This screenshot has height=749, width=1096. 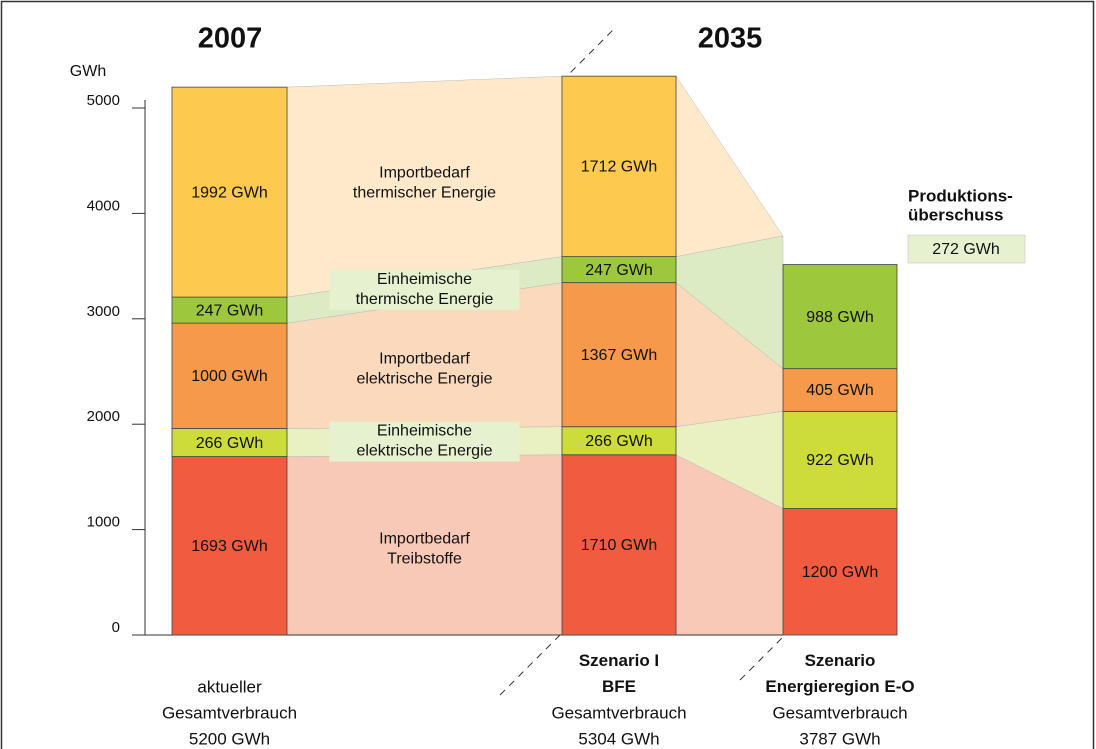 I want to click on surplus-title: Produktions-überschuss, so click(x=960, y=206).